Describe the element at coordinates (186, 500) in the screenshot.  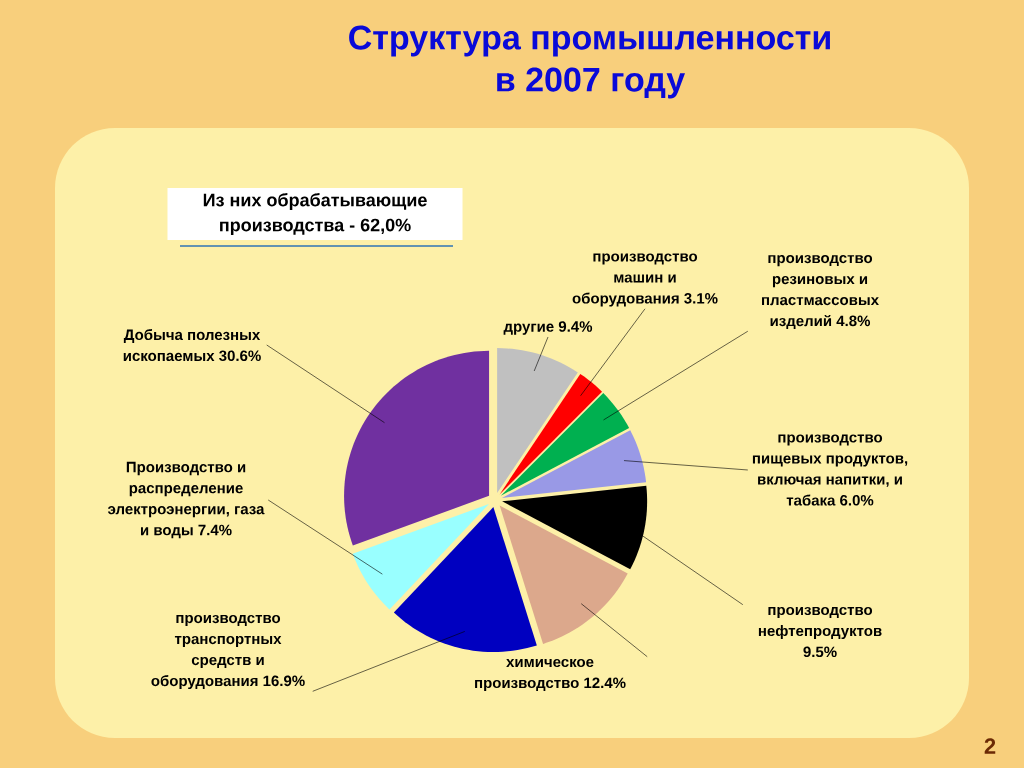
I see `slice-label: Производство и распределение электроэнергии, газа и воды 7.4%` at that location.